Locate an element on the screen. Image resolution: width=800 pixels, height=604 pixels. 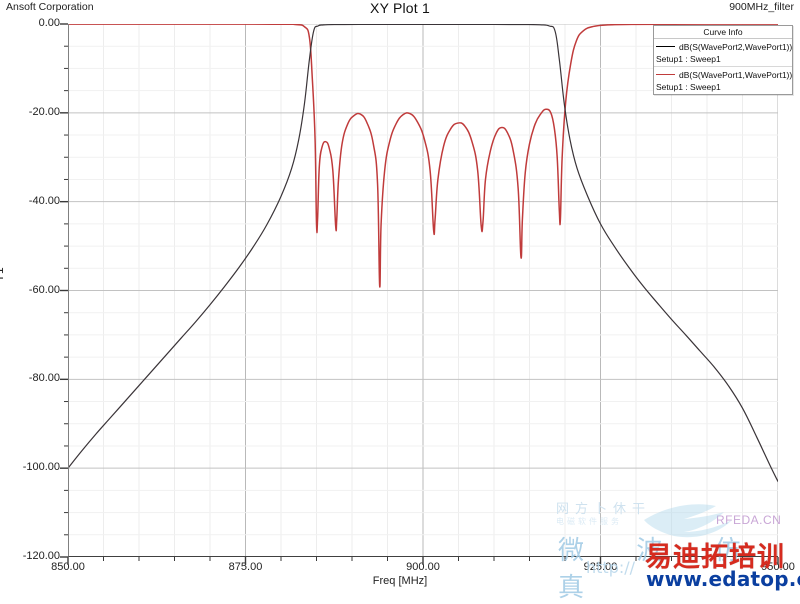
design-name-label: 900MHz_filter is located at coordinates (761, 7).